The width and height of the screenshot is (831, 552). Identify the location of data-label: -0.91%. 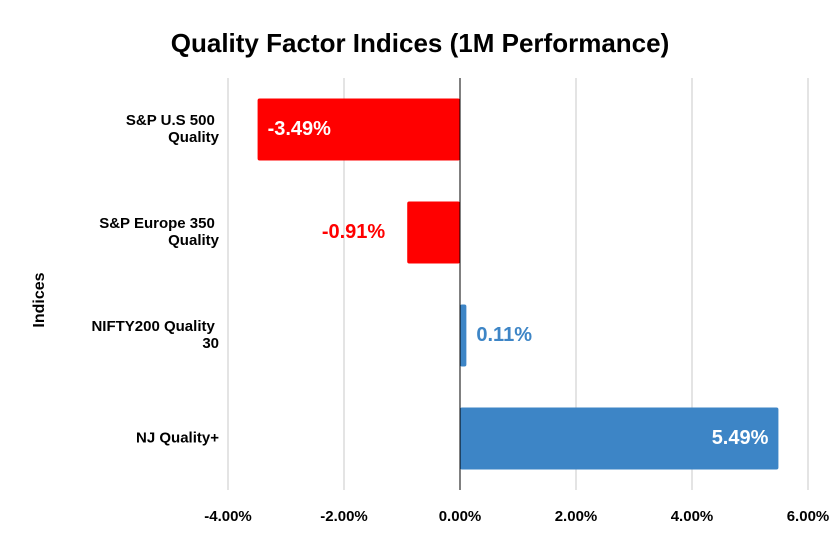
(354, 232).